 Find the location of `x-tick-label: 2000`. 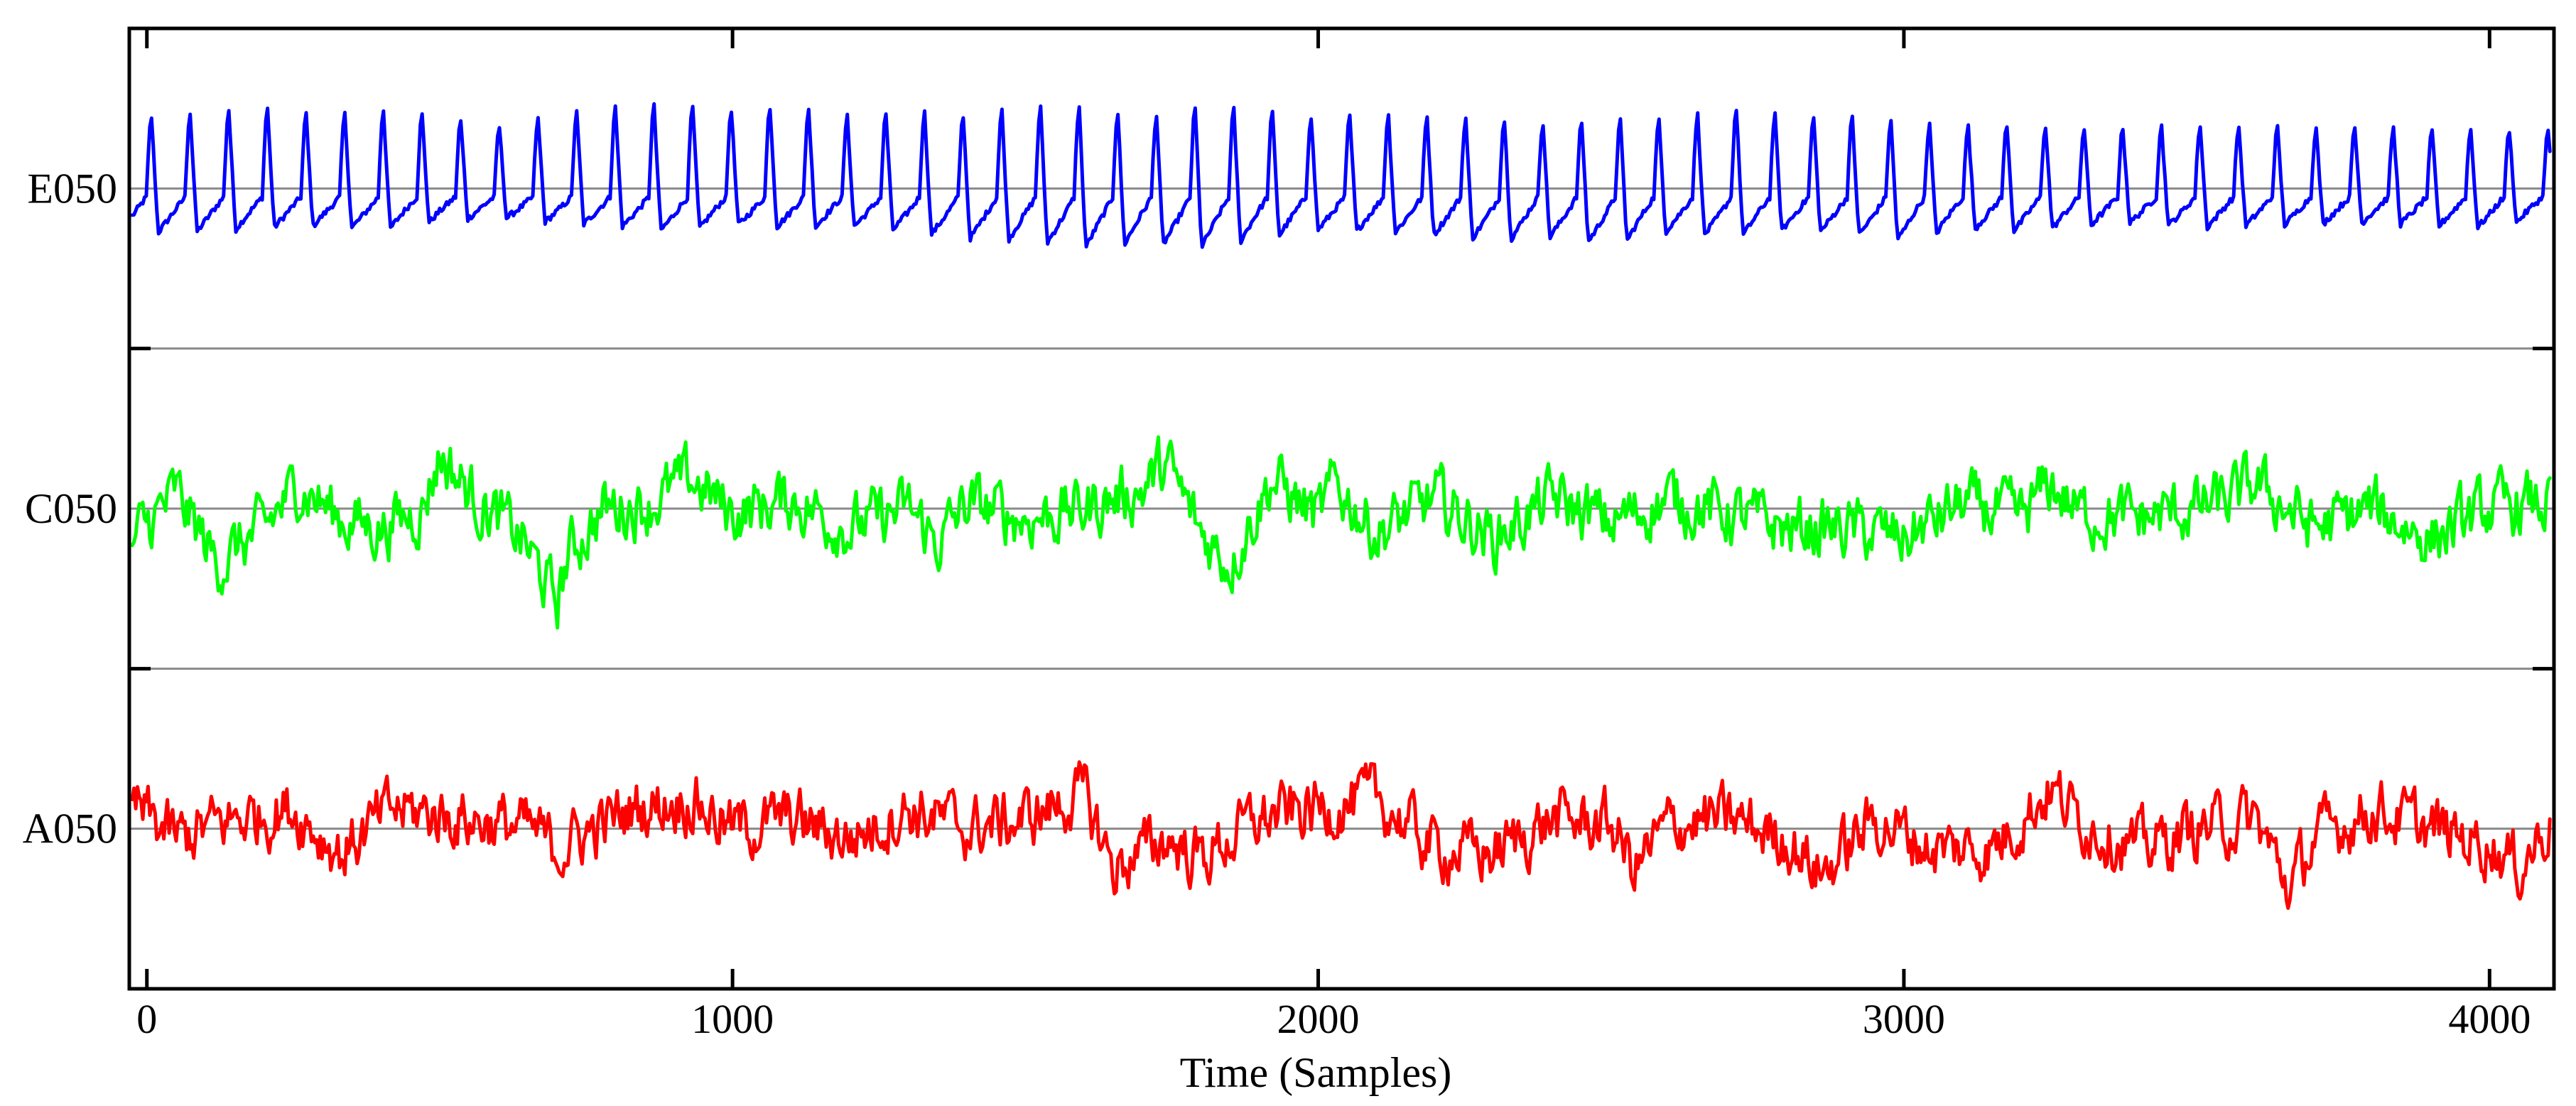

x-tick-label: 2000 is located at coordinates (1318, 1019).